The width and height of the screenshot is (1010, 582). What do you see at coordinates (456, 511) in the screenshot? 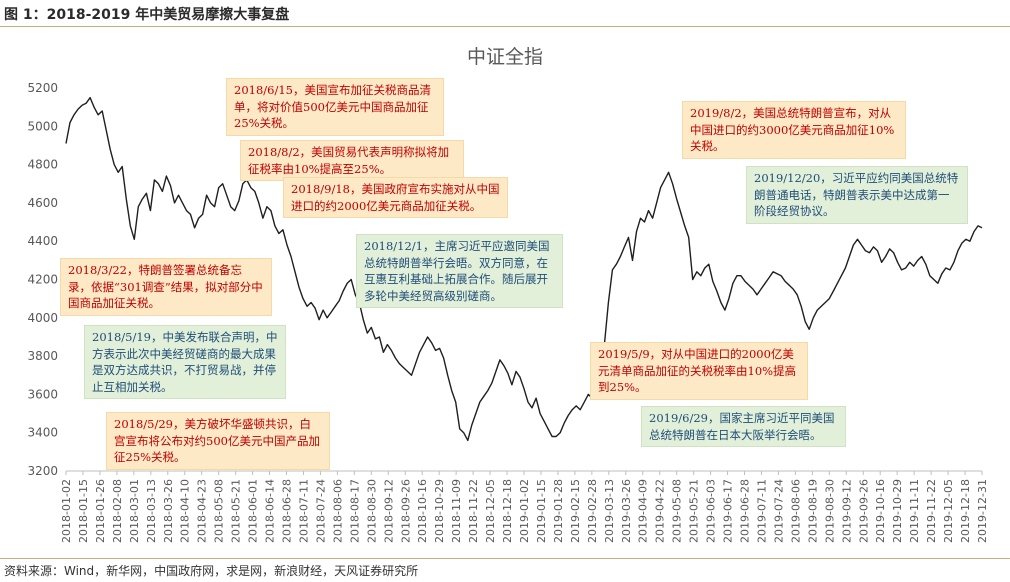
I see `x-tick-label: 2018-11-09` at bounding box center [456, 511].